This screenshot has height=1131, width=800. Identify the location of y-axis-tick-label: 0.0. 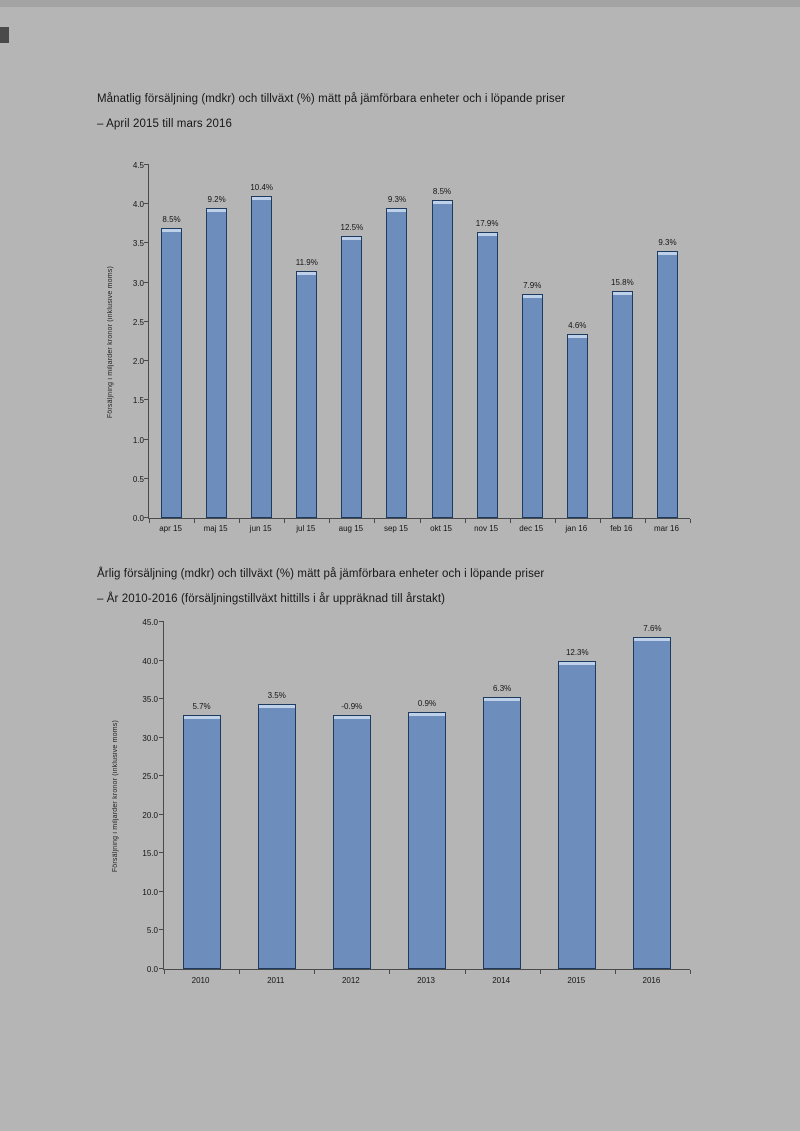
(138, 518).